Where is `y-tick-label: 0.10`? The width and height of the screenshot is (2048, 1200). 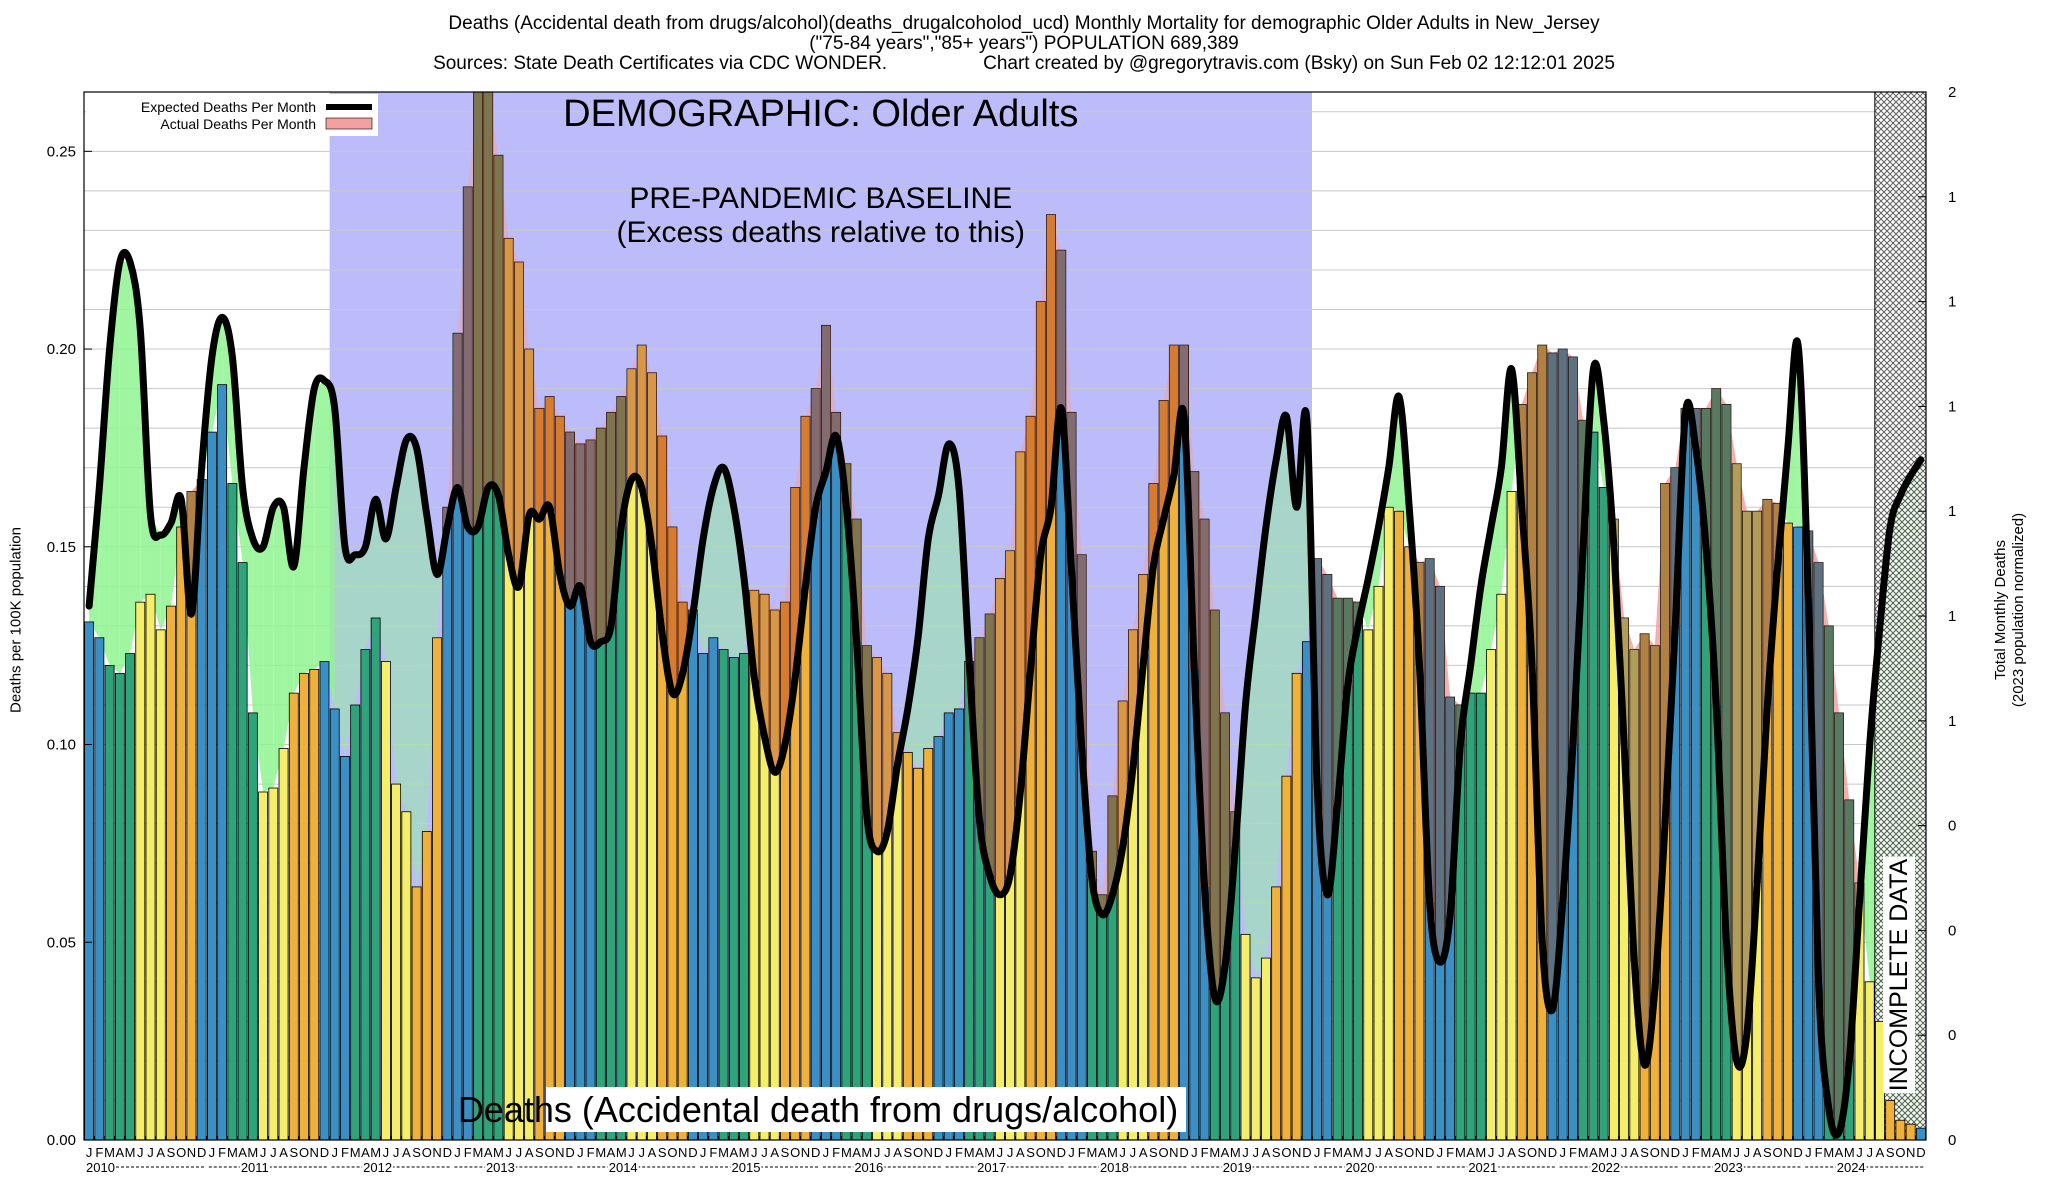 y-tick-label: 0.10 is located at coordinates (61, 745).